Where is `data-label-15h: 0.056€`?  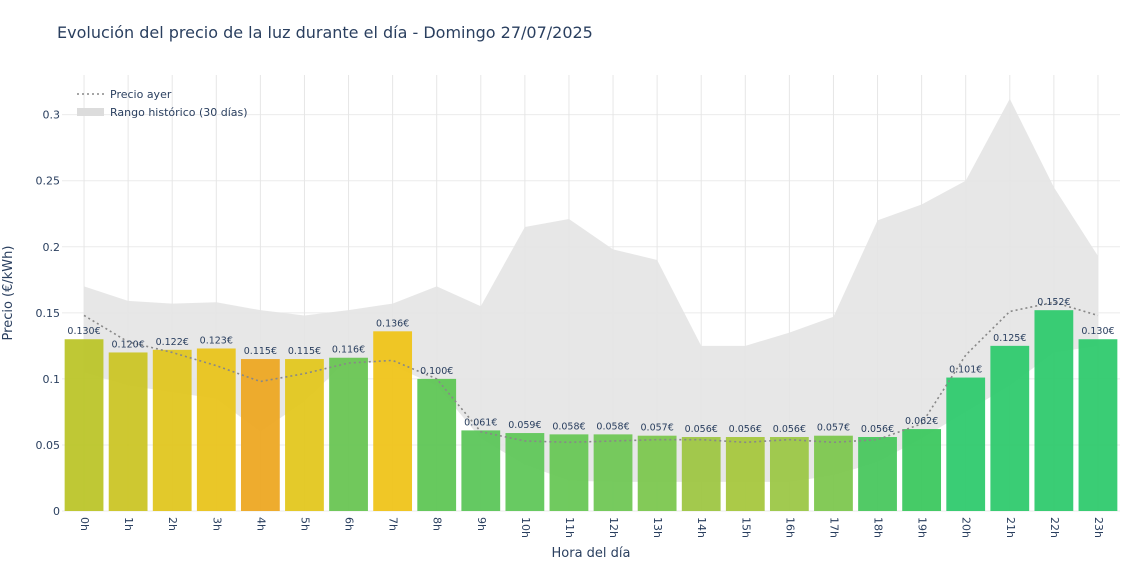 data-label-15h: 0.056€ is located at coordinates (745, 429).